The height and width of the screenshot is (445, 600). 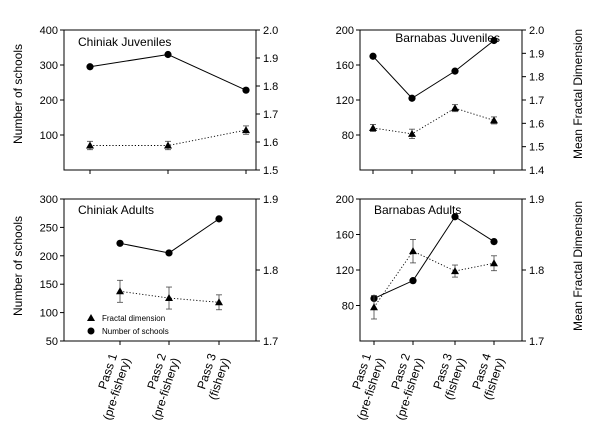 I want to click on left-axis-title-top: Number of schools, so click(x=18, y=94).